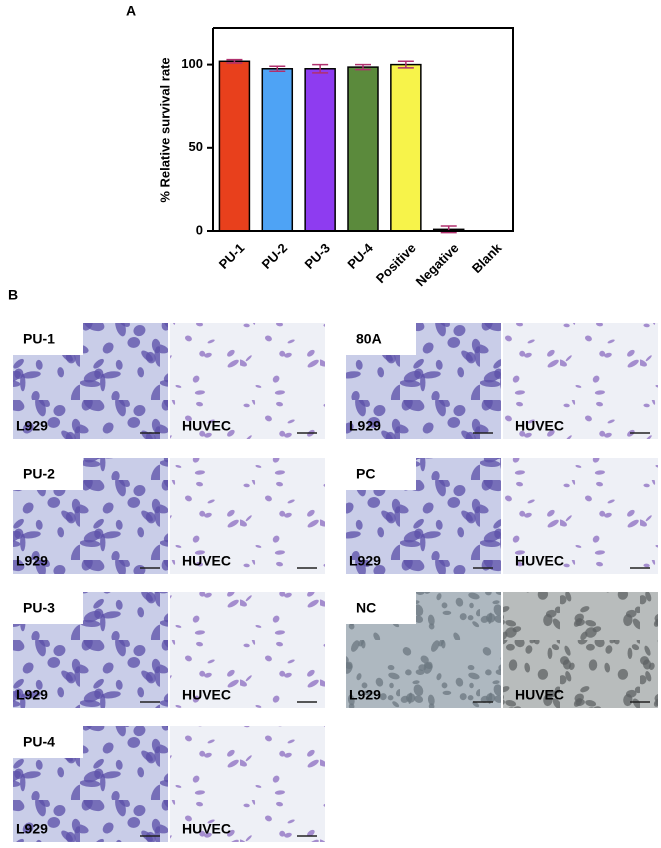 The height and width of the screenshot is (848, 661). I want to click on x-tick-label: Positive, so click(396, 263).